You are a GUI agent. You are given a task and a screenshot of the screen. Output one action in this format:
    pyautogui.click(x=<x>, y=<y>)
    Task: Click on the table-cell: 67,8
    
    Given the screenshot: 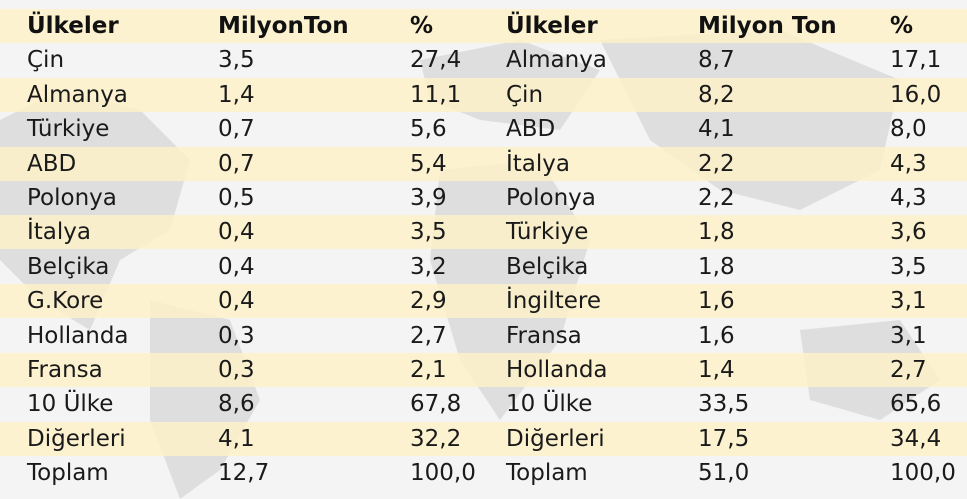 What is the action you would take?
    pyautogui.click(x=436, y=404)
    